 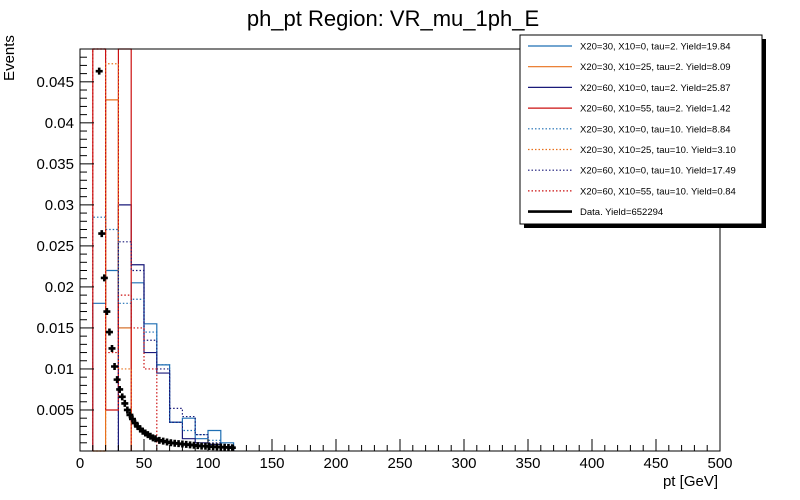 I want to click on x-tick-label: 350, so click(x=527, y=463).